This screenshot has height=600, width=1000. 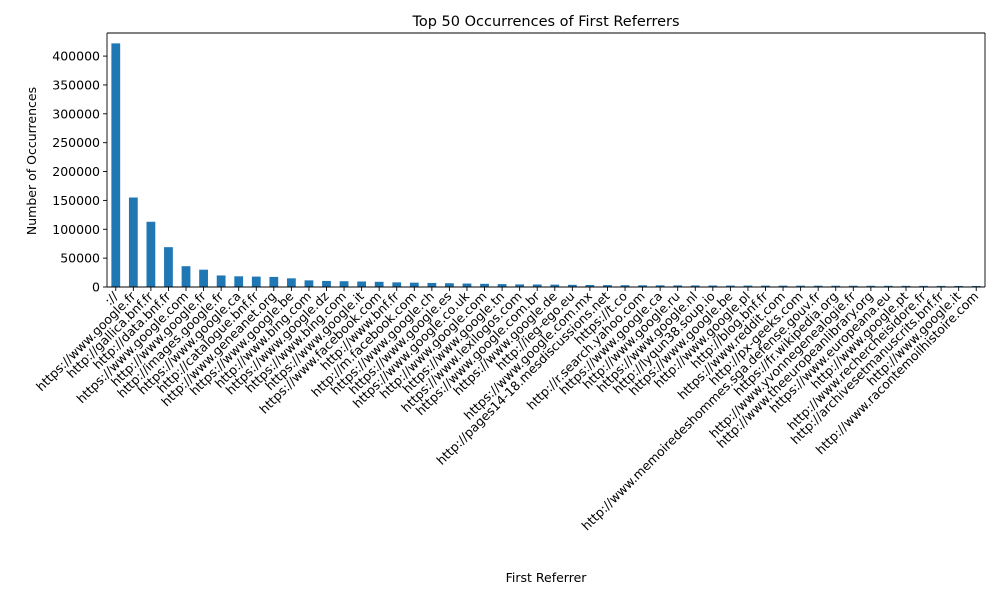 What do you see at coordinates (76, 200) in the screenshot?
I see `y-tick-label: 150000` at bounding box center [76, 200].